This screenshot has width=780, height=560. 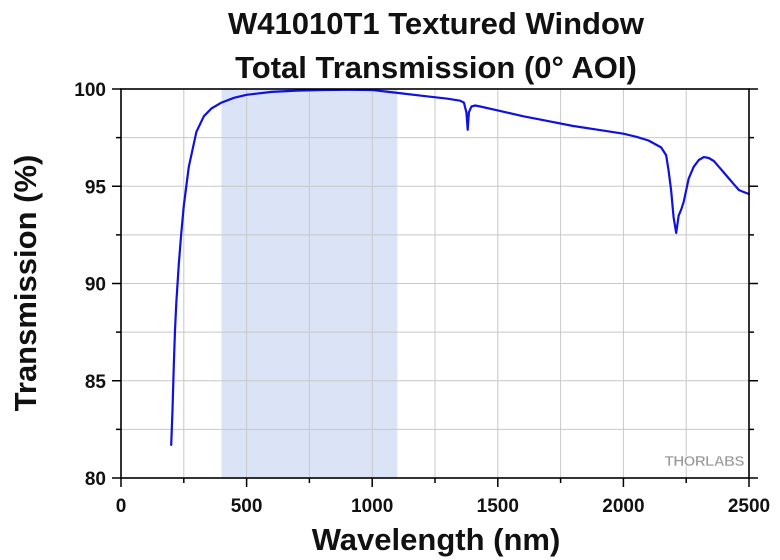 What do you see at coordinates (749, 506) in the screenshot?
I see `x-tick-label: 2500` at bounding box center [749, 506].